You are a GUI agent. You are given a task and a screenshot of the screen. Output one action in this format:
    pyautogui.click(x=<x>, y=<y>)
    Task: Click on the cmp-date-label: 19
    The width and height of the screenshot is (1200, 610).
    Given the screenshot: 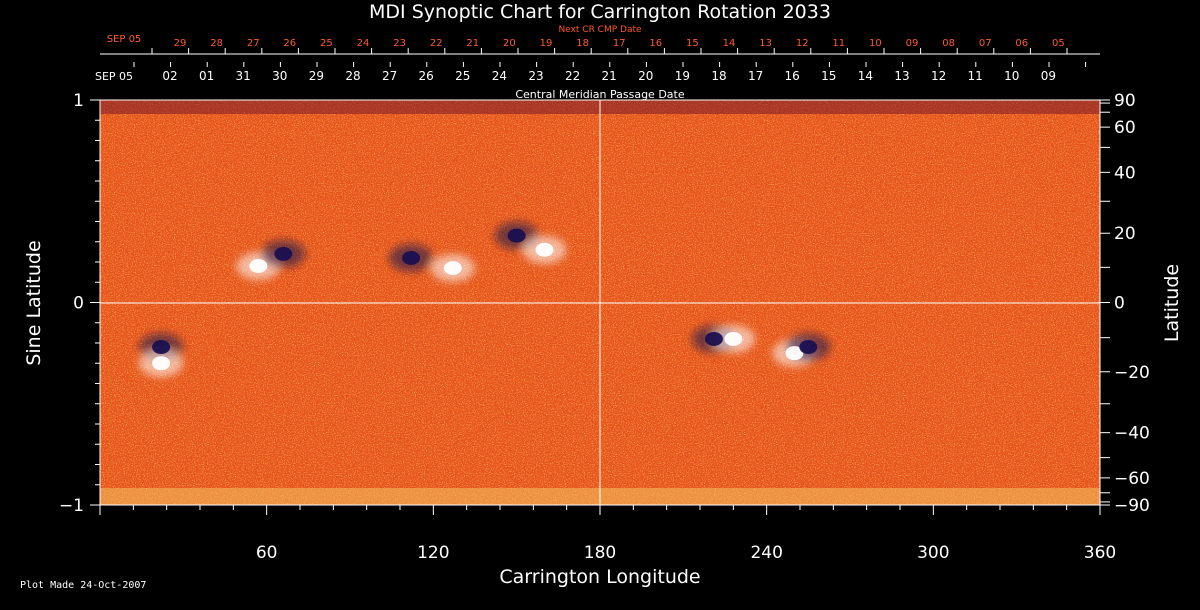 What is the action you would take?
    pyautogui.click(x=682, y=76)
    